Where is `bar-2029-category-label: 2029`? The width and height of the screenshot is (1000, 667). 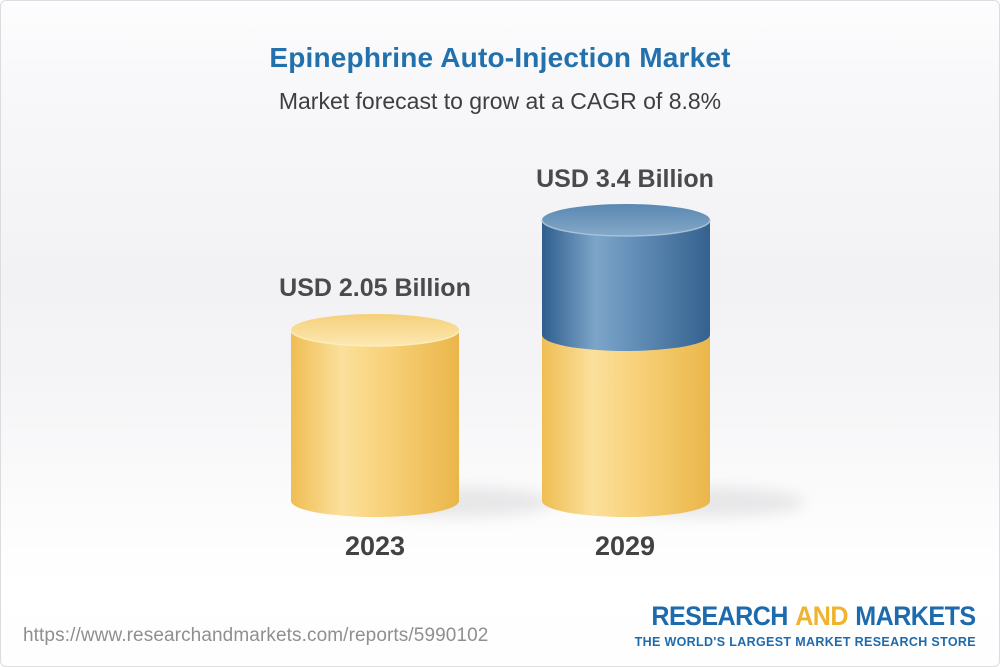 bar-2029-category-label: 2029 is located at coordinates (625, 546).